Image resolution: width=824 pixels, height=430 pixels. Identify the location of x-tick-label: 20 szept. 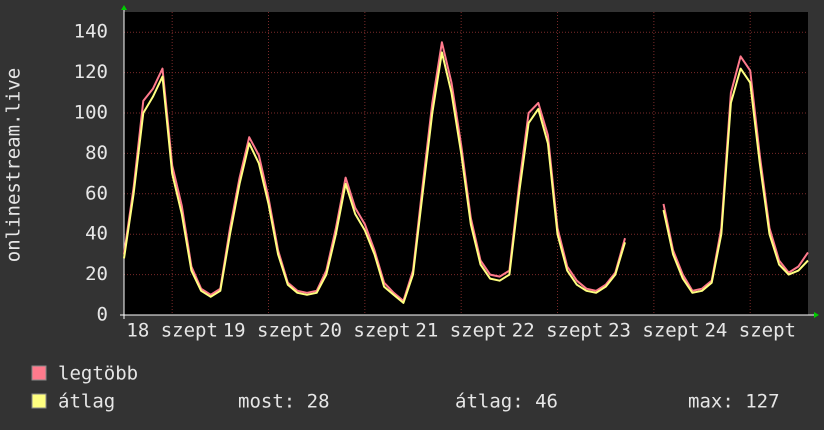
(365, 331).